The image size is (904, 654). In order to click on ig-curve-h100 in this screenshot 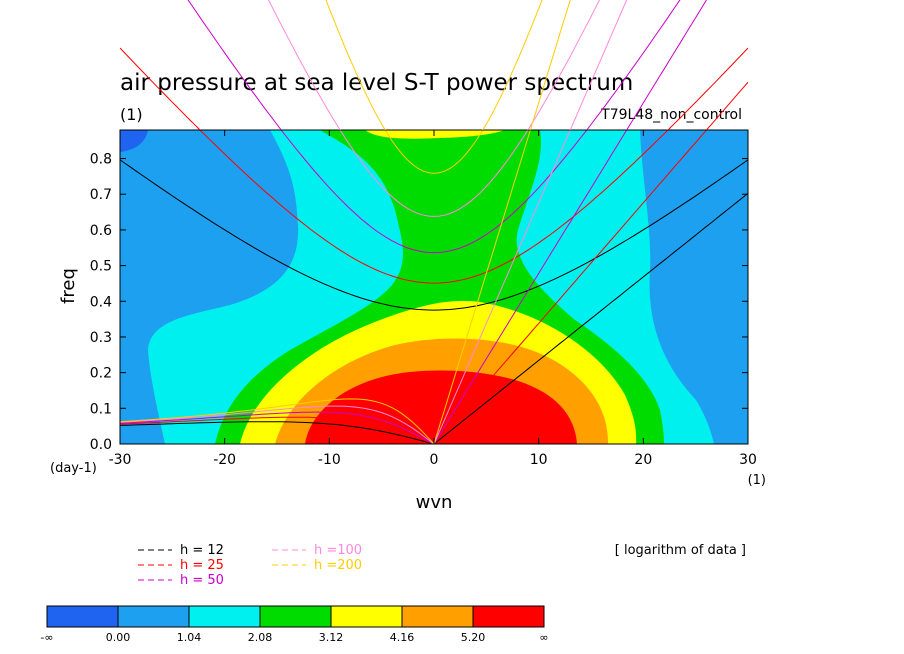, I will do `click(434, 173)`.